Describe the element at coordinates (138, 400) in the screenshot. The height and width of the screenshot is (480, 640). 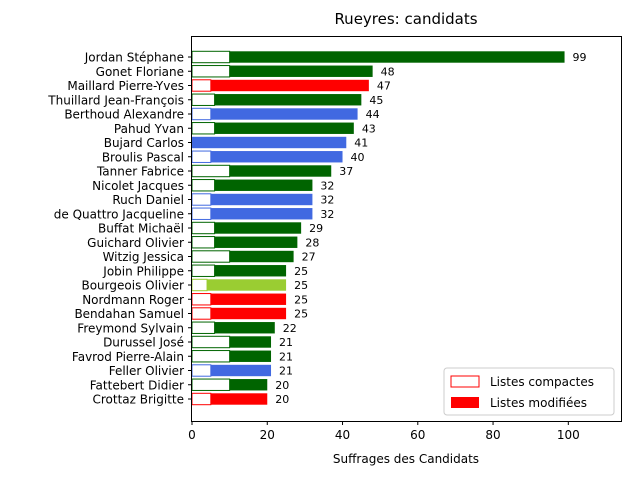
I see `category-label: Crottaz Brigitte` at that location.